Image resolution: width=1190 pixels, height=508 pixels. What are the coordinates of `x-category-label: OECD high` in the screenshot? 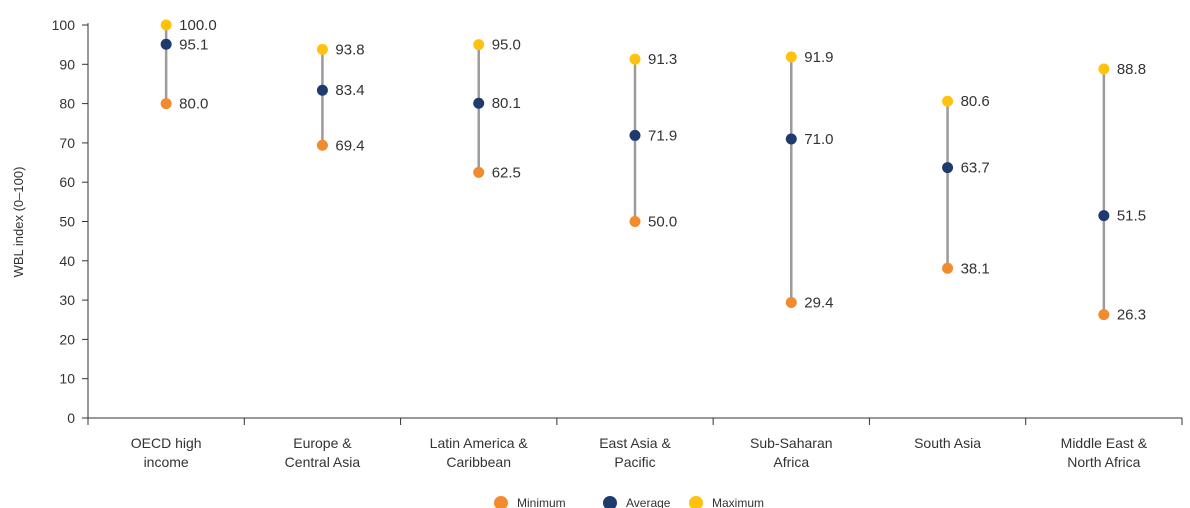 It's located at (166, 443).